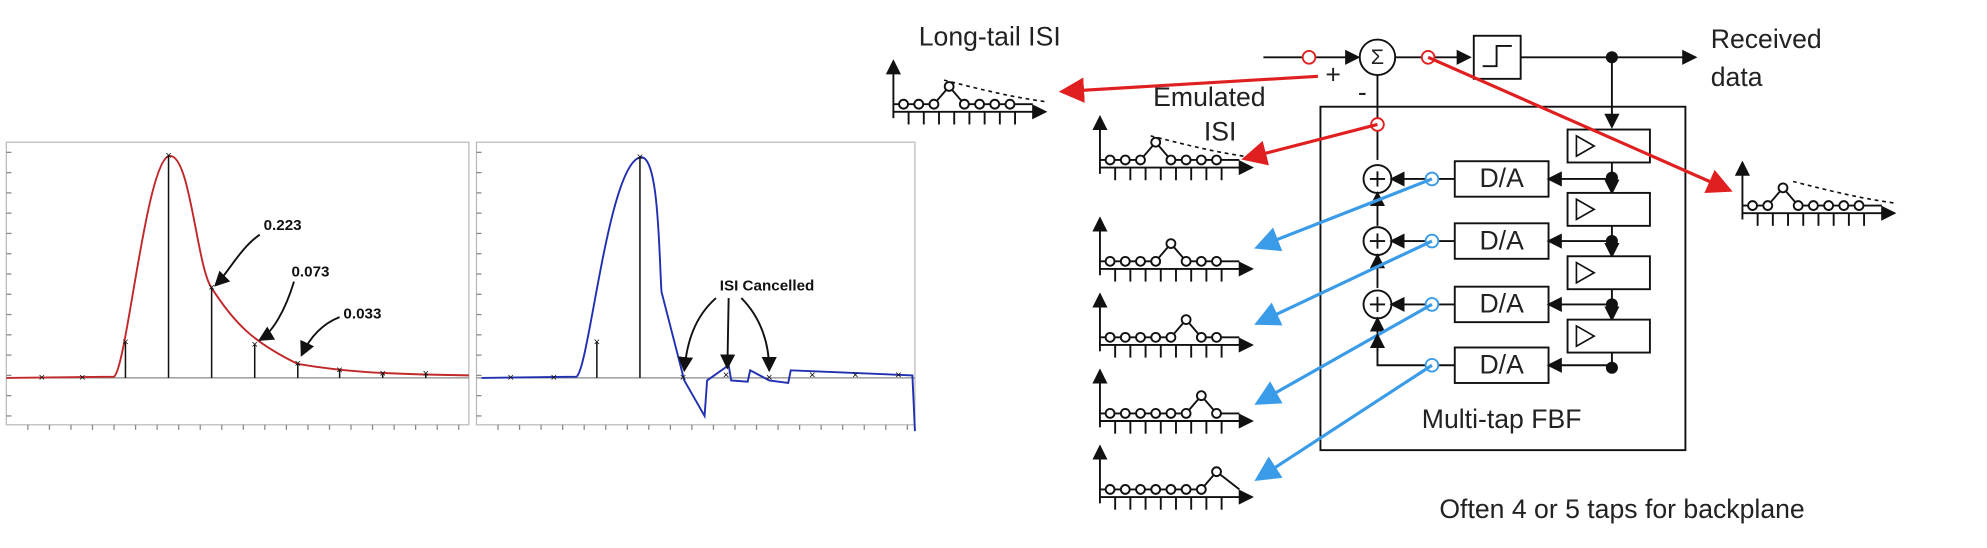  I want to click on label: Long-tail ISI, so click(990, 36).